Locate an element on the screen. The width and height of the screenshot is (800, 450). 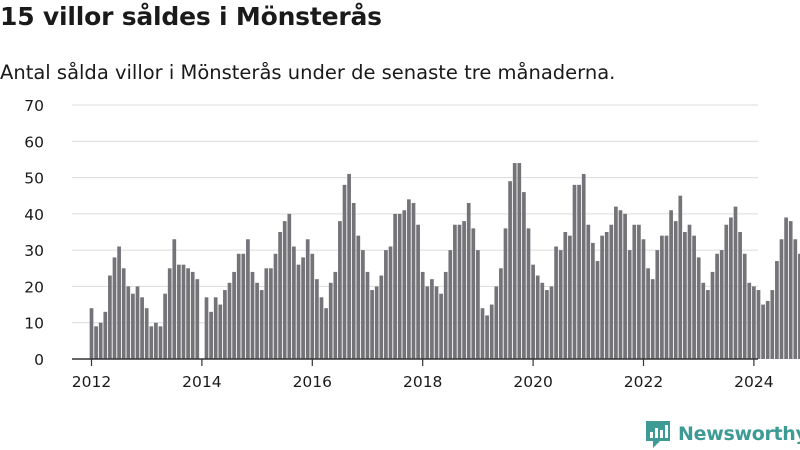
newsworthy-logo: Newsworthy is located at coordinates (722, 434).